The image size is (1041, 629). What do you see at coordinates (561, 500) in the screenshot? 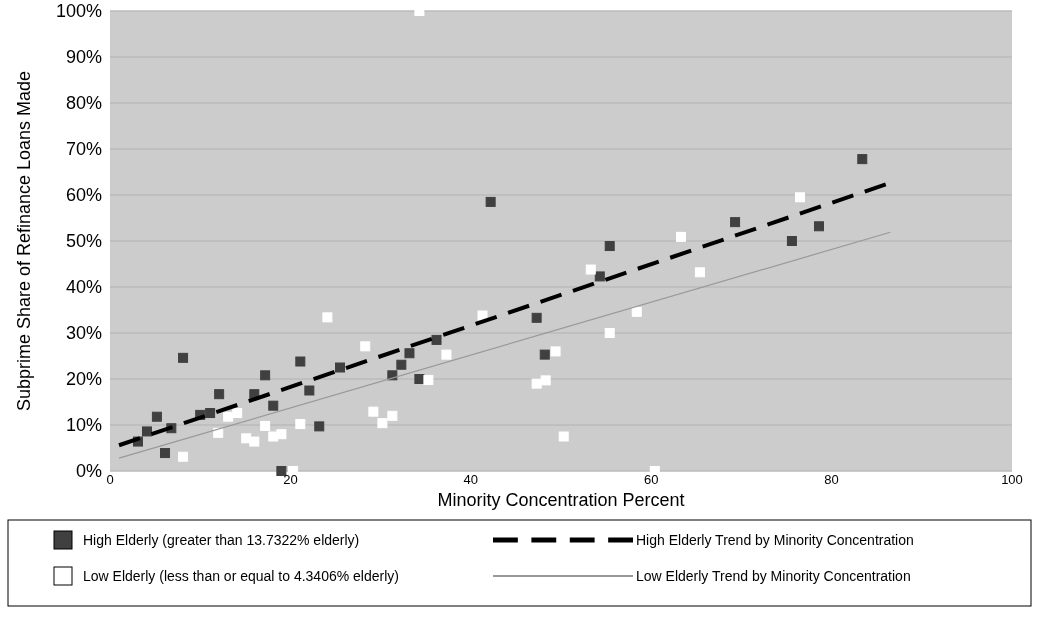
I see `x-axis-title: Minority Concentration Percent` at bounding box center [561, 500].